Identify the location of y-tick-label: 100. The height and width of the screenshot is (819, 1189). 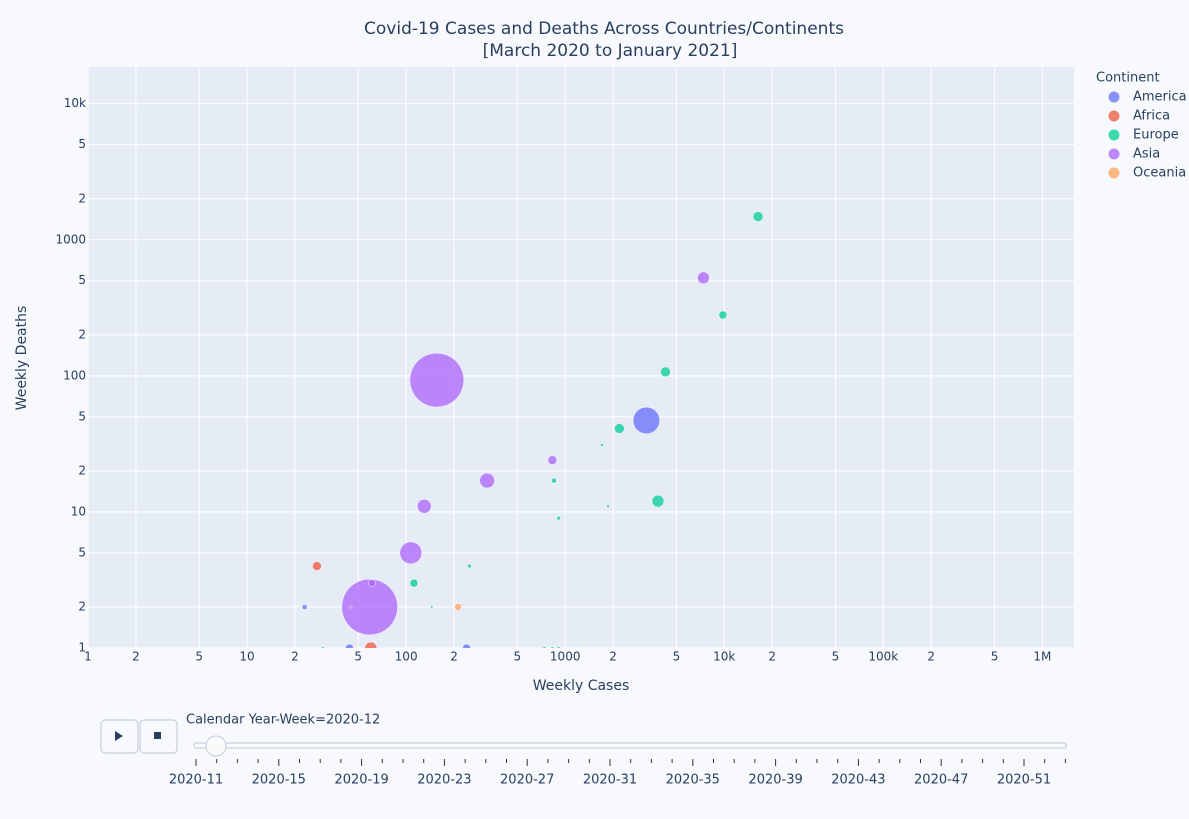
(74, 375).